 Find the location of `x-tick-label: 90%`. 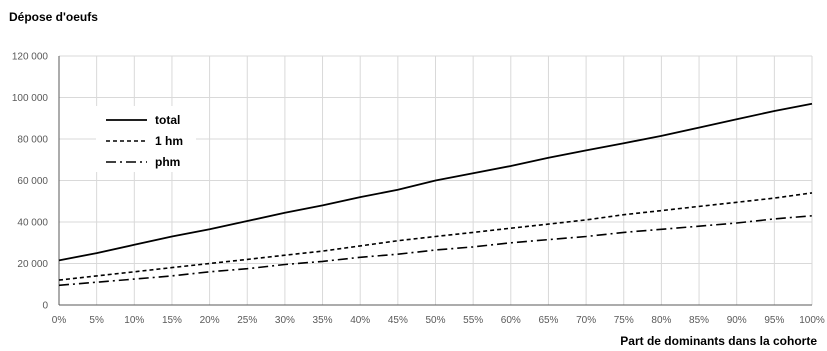

x-tick-label: 90% is located at coordinates (737, 320).